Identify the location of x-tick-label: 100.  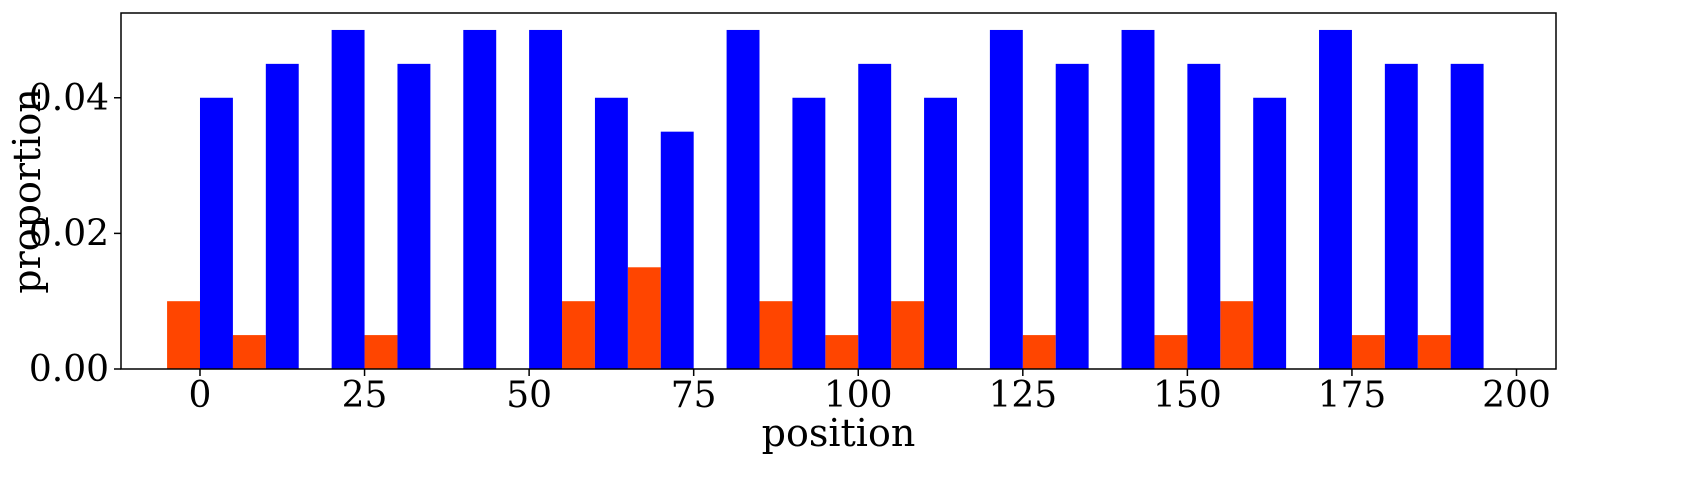
(858, 395).